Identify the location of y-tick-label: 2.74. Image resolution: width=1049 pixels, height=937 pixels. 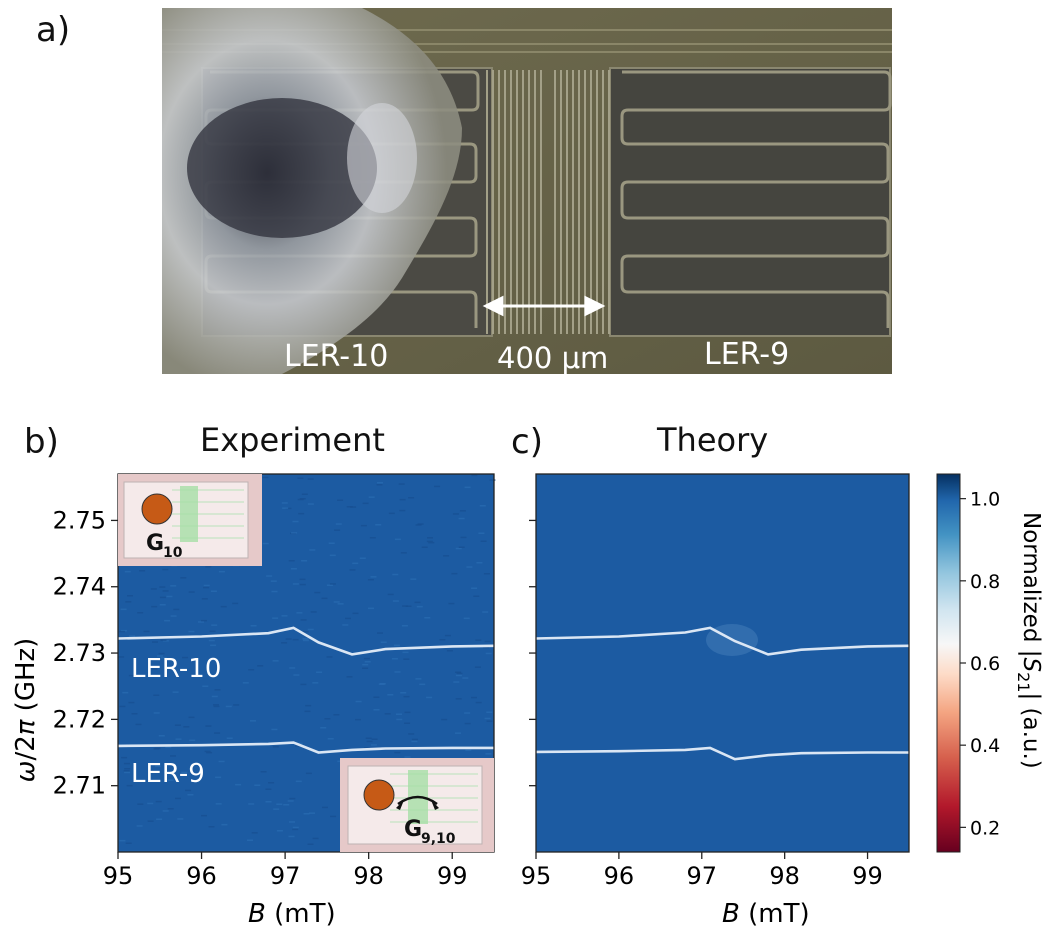
(79, 587).